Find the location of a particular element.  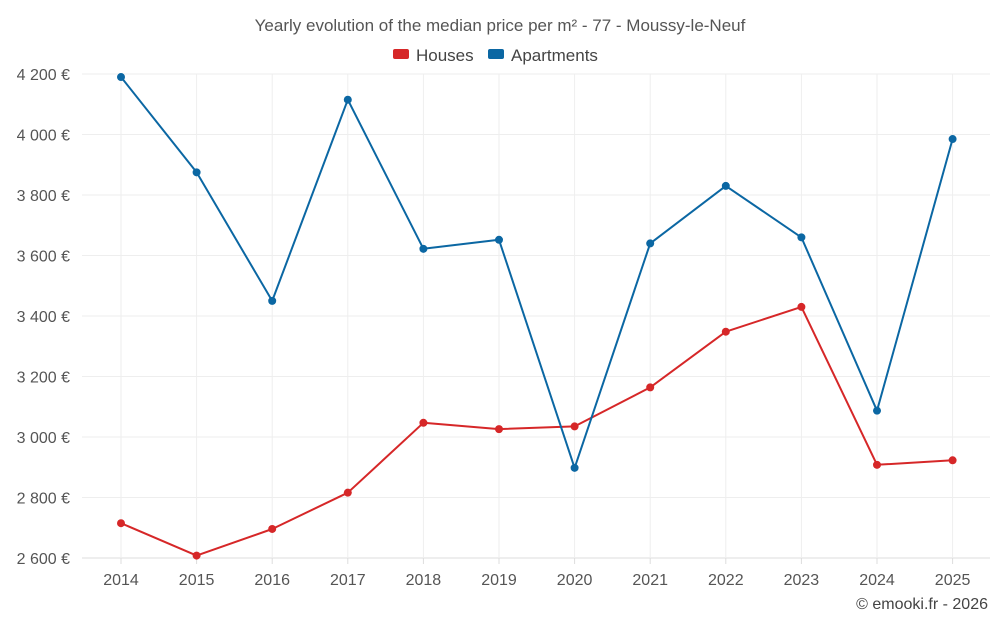

data-point-apartments: 2022: 3830 is located at coordinates (725, 185).